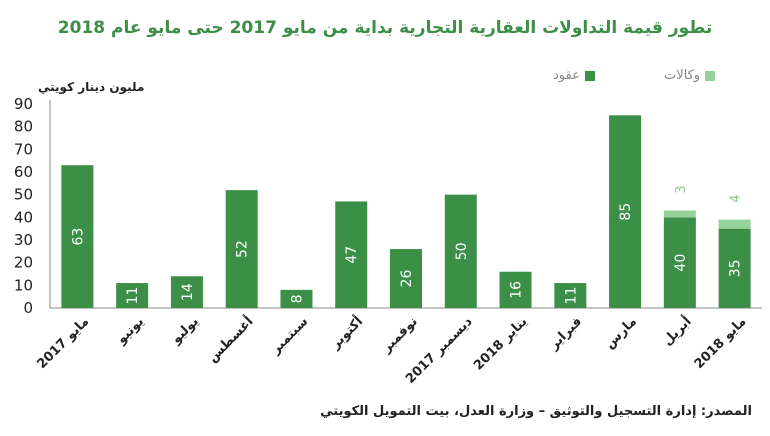  I want to click on x-tick-label: فبراير, so click(565, 333).